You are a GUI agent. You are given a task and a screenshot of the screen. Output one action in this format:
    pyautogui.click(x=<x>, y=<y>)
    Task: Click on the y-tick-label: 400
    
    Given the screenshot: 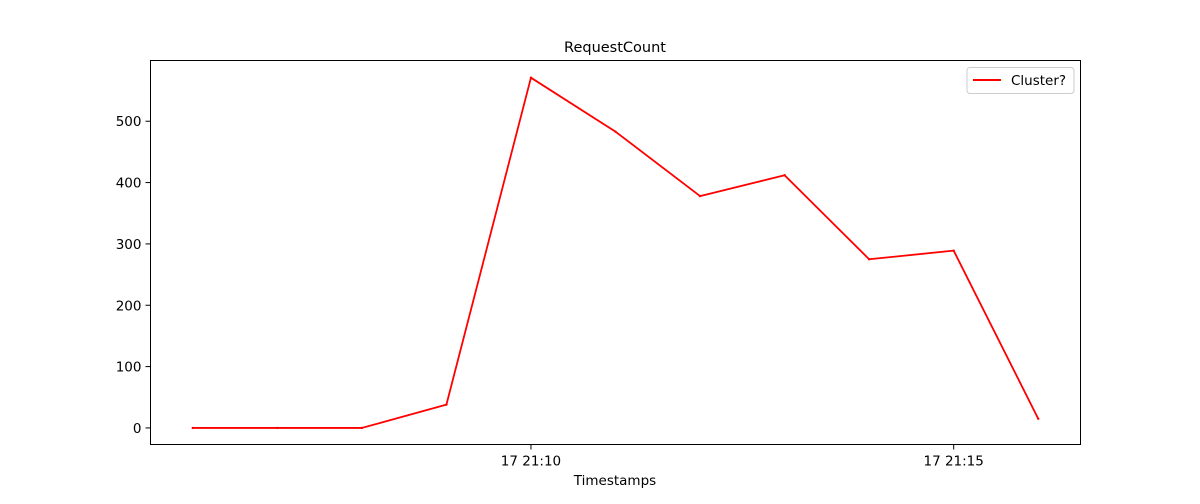 What is the action you would take?
    pyautogui.click(x=129, y=184)
    